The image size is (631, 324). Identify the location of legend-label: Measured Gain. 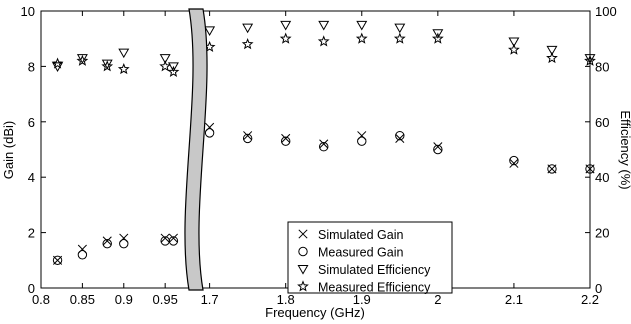
(361, 253).